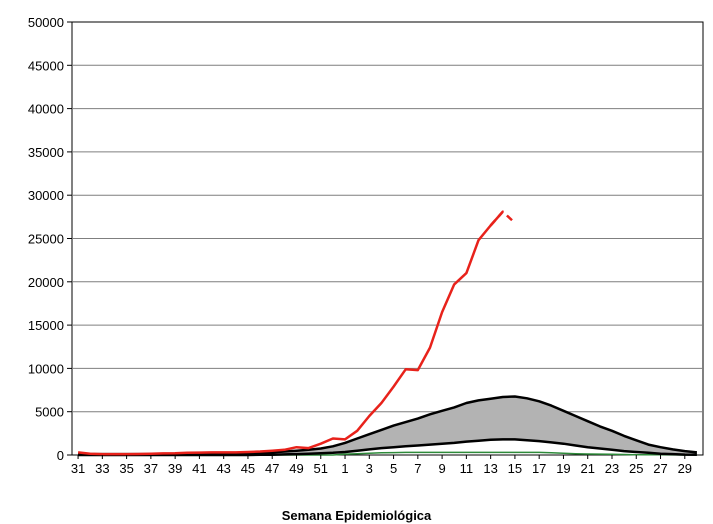 The height and width of the screenshot is (524, 713). I want to click on y-tick-label: 25000, so click(46, 239).